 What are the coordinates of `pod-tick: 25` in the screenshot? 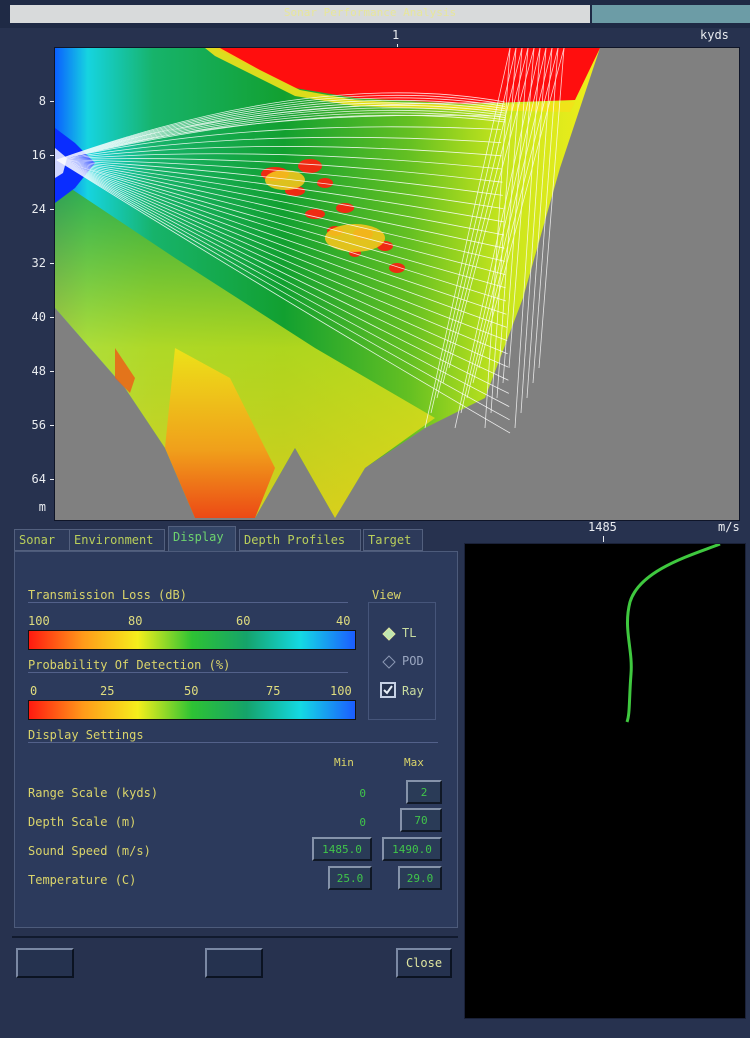 It's located at (107, 691).